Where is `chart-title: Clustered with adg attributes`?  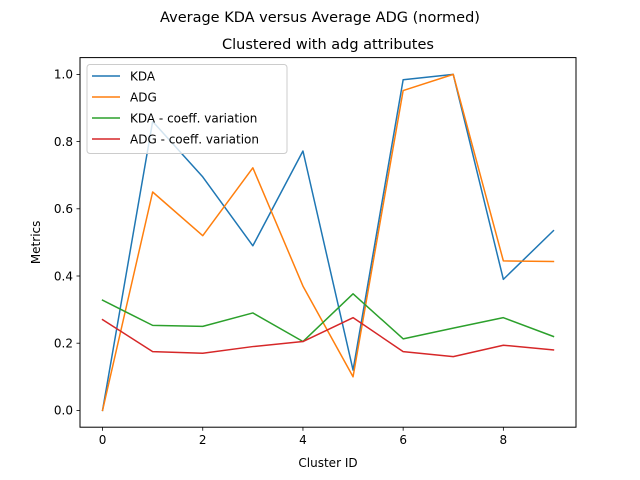
chart-title: Clustered with adg attributes is located at coordinates (328, 45).